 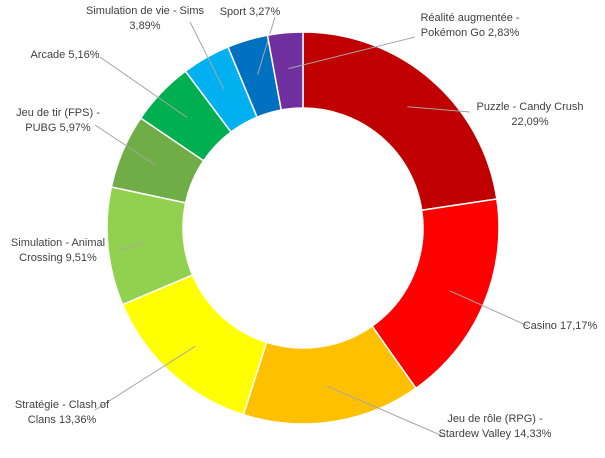 What do you see at coordinates (145, 26) in the screenshot?
I see `value-label: 3,89%` at bounding box center [145, 26].